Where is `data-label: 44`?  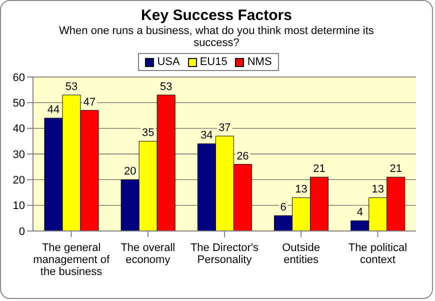
data-label: 44 is located at coordinates (53, 110).